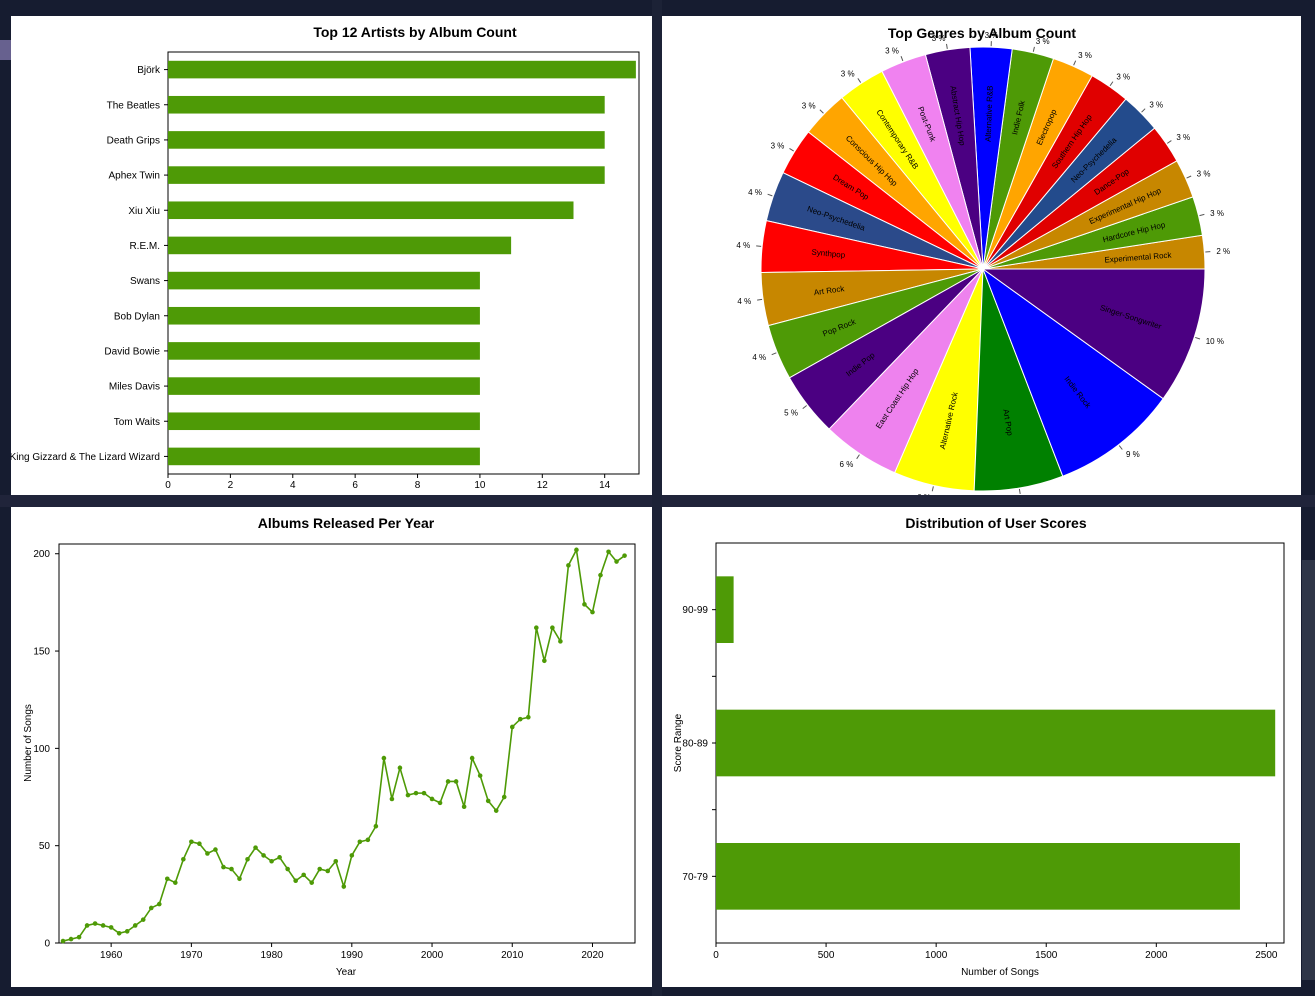 This screenshot has width=1315, height=996. Describe the element at coordinates (1156, 955) in the screenshot. I see `x-tick-label: 2000` at that location.